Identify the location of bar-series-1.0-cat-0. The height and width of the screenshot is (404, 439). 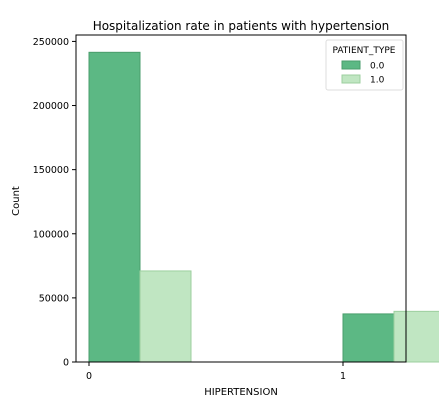
(165, 316).